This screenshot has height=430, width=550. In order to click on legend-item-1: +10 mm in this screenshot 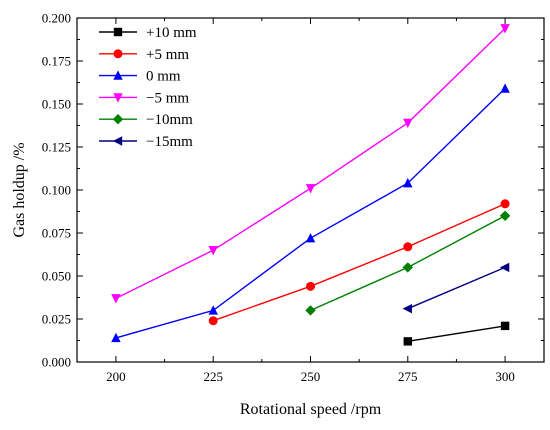, I will do `click(148, 33)`.